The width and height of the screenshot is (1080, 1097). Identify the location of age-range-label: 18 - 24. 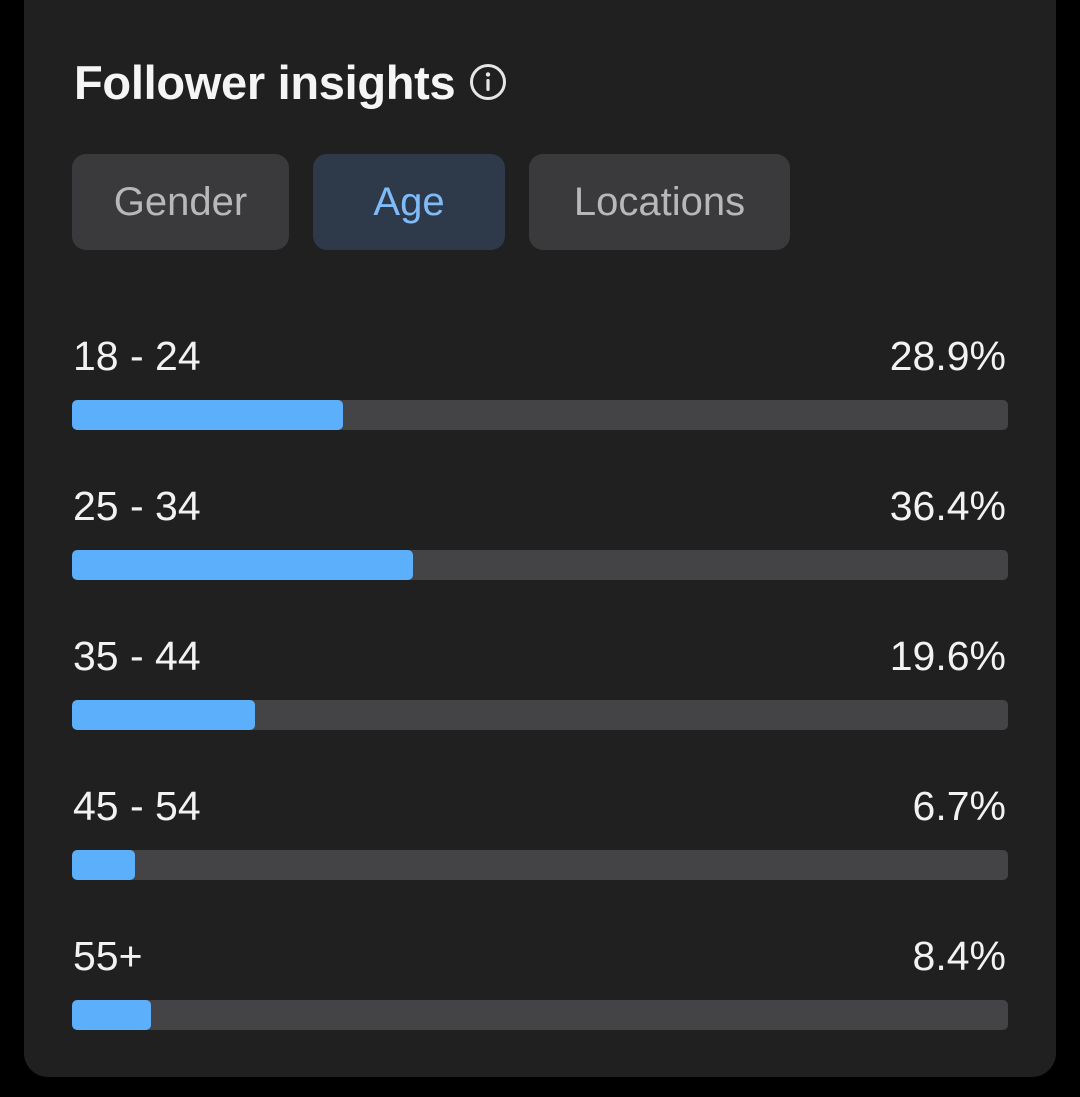
(137, 356).